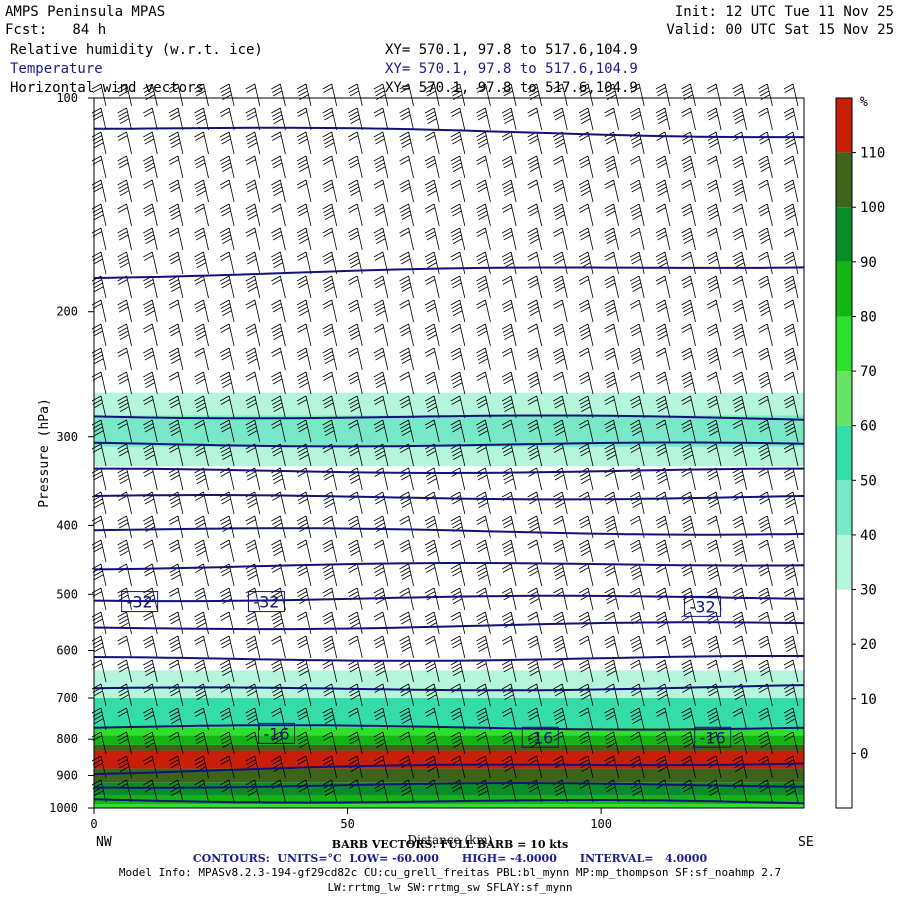  I want to click on field-xy-wind: XY= 570.1, 97.8 to 517.6,104.9, so click(511, 88).